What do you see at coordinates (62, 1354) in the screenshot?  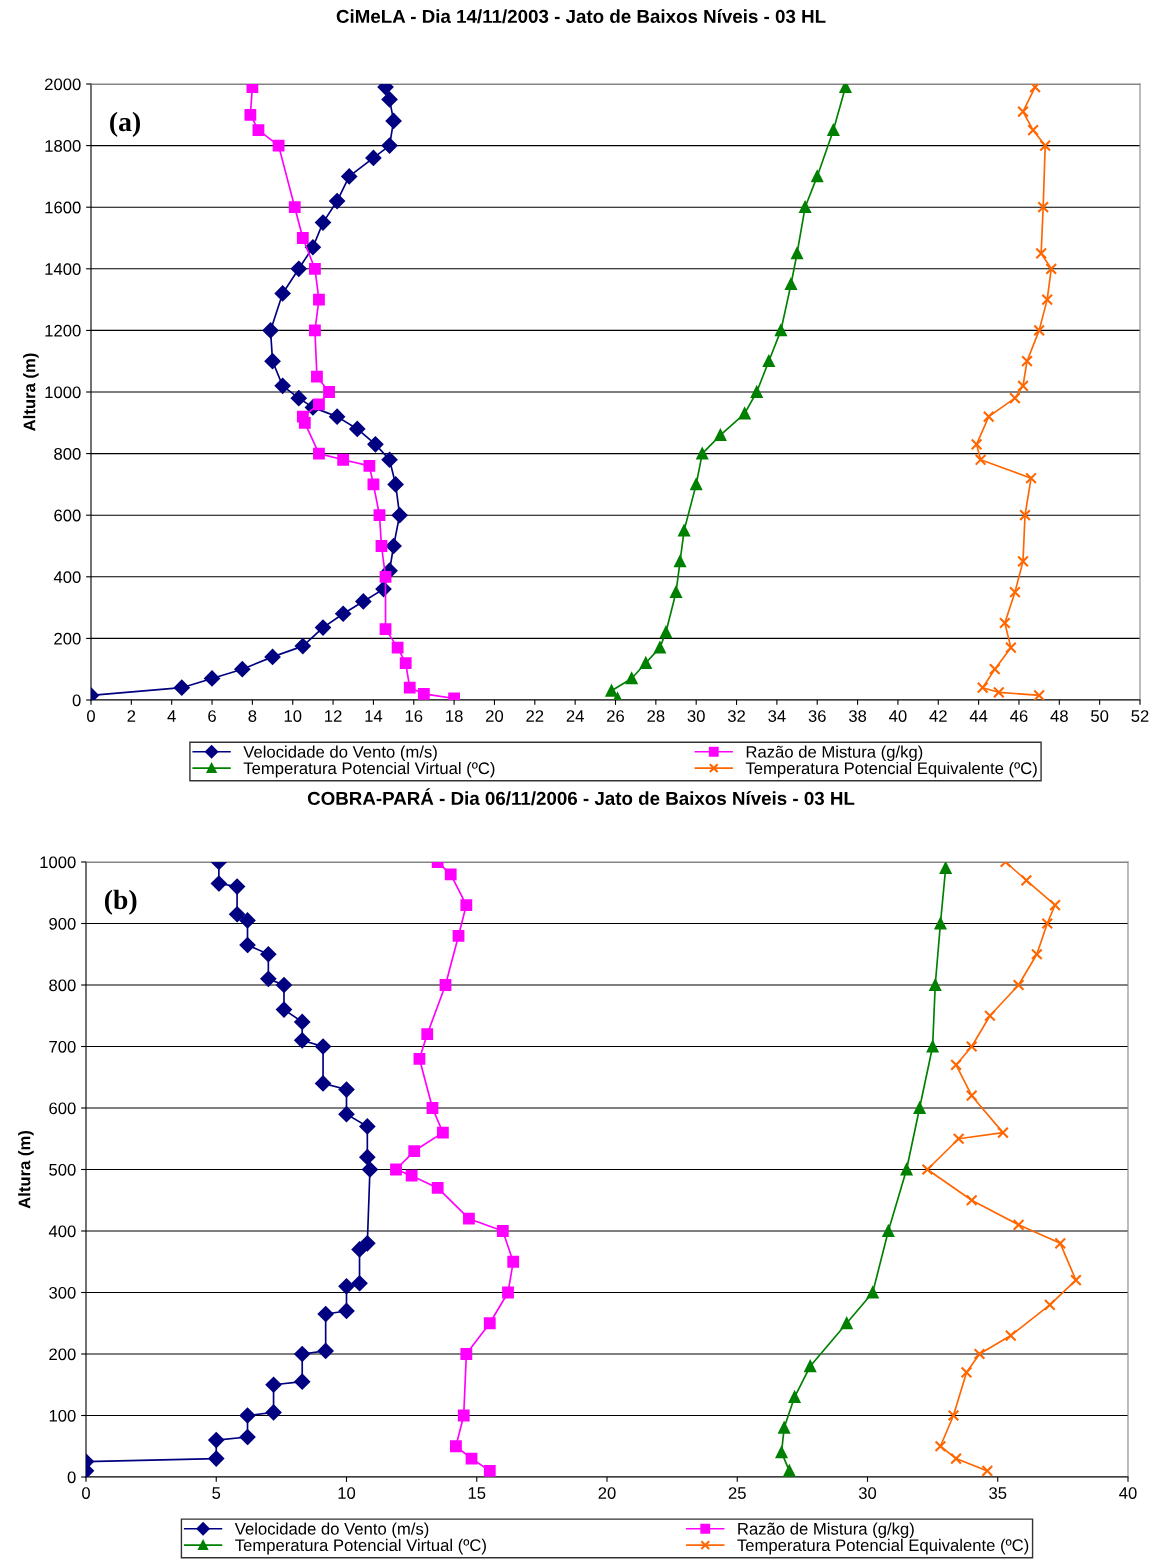 I see `y-tick-label: 200` at bounding box center [62, 1354].